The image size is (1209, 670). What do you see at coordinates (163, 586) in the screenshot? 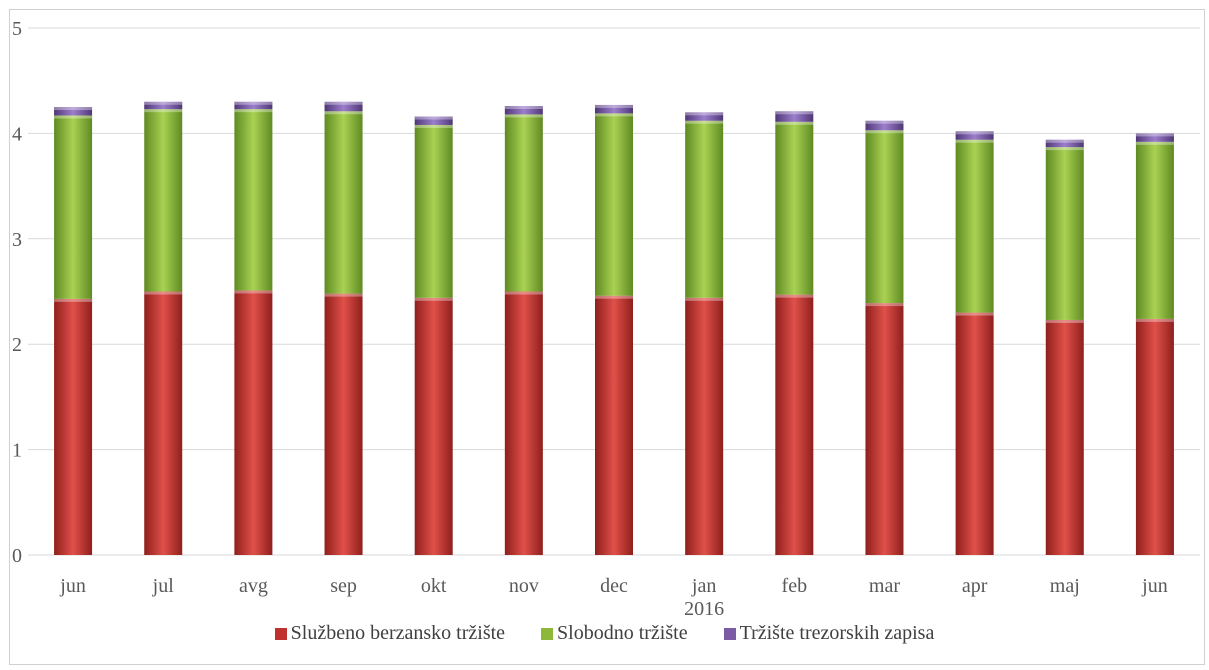
I see `x-tick-label: jul` at bounding box center [163, 586].